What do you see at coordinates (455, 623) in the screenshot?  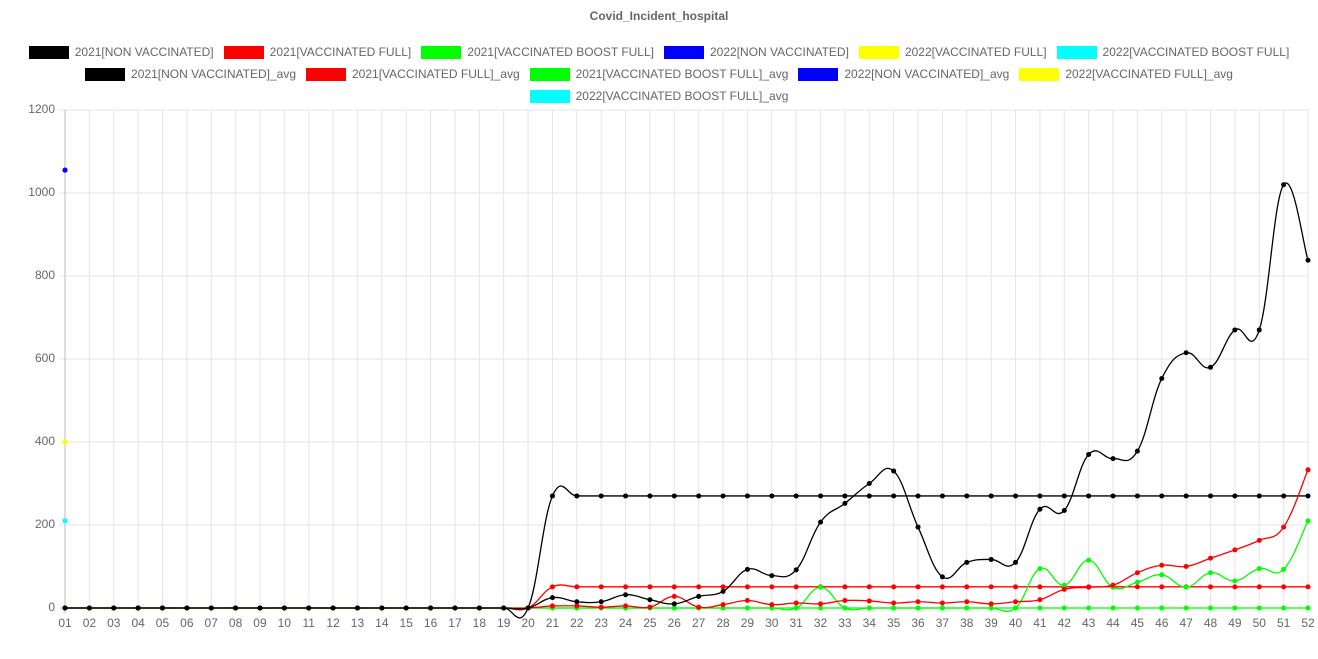 I see `x-tick-label: 17` at bounding box center [455, 623].